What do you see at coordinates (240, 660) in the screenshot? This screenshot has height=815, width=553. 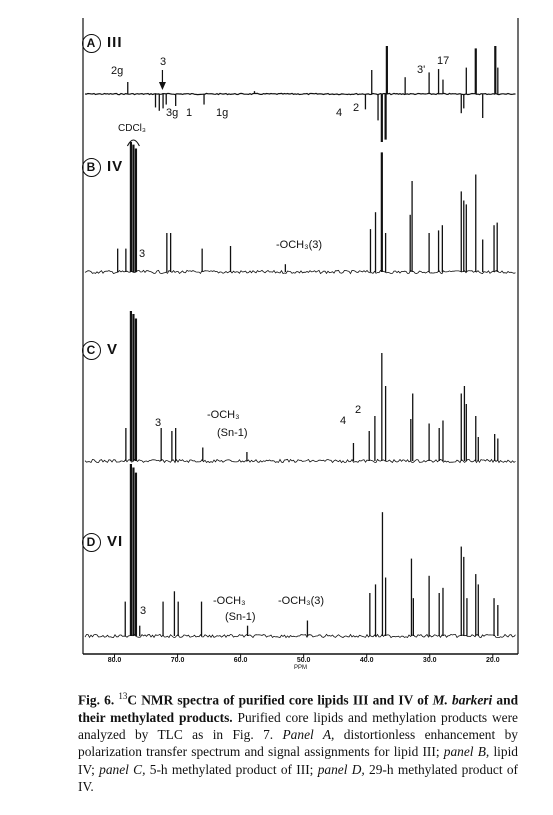 I see `x-tick-label: 60.0` at bounding box center [240, 660].